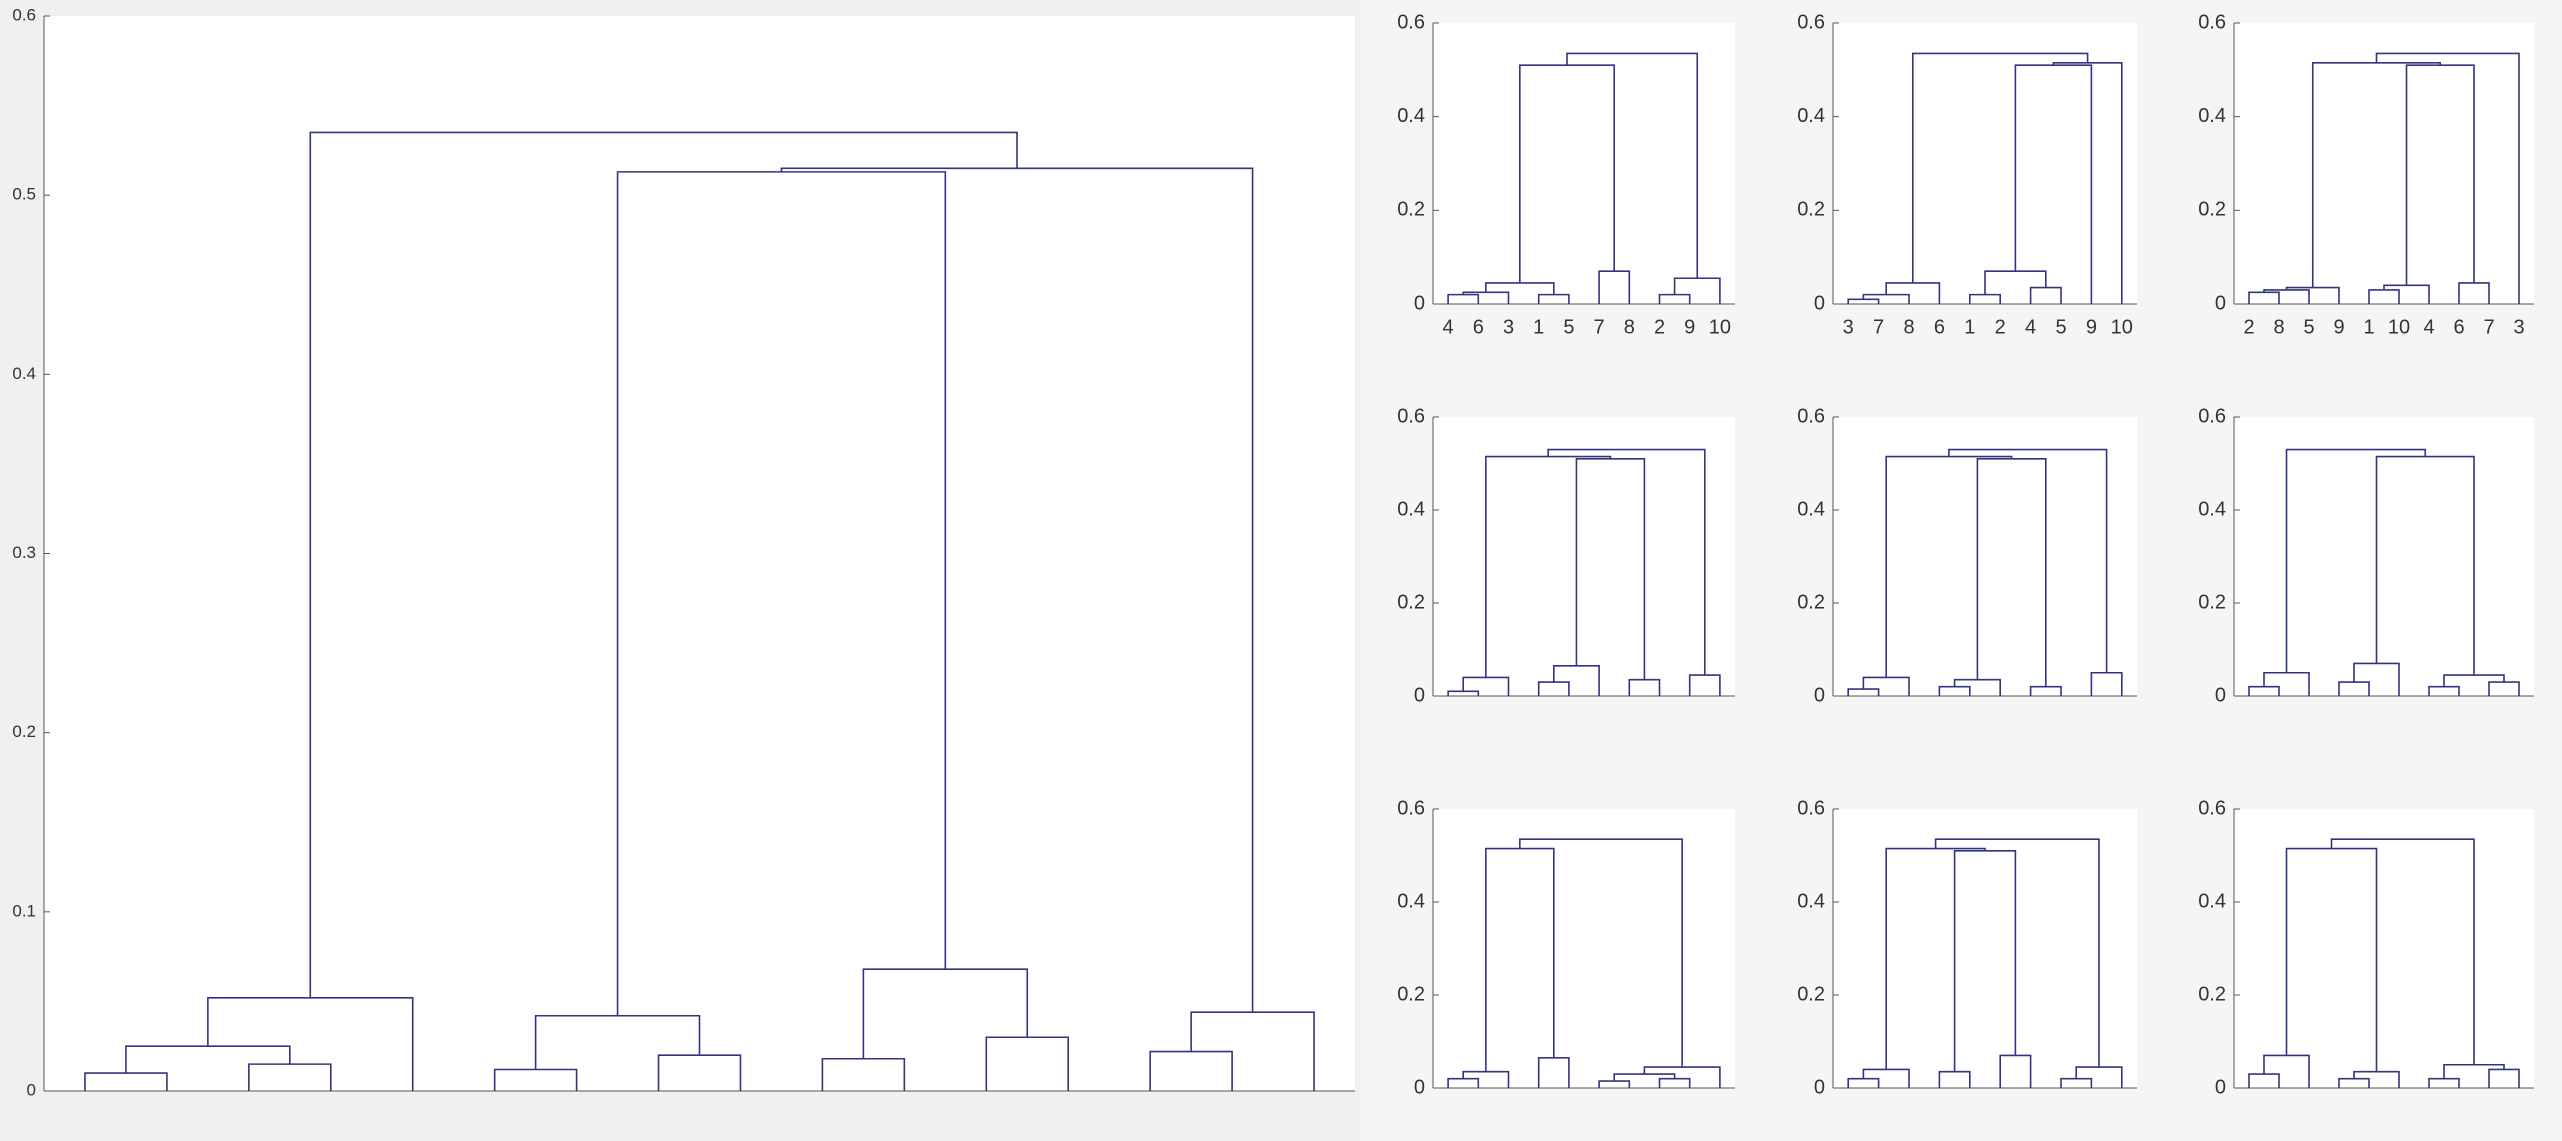  Describe the element at coordinates (24, 552) in the screenshot. I see `y-tick-label: 0.3` at that location.